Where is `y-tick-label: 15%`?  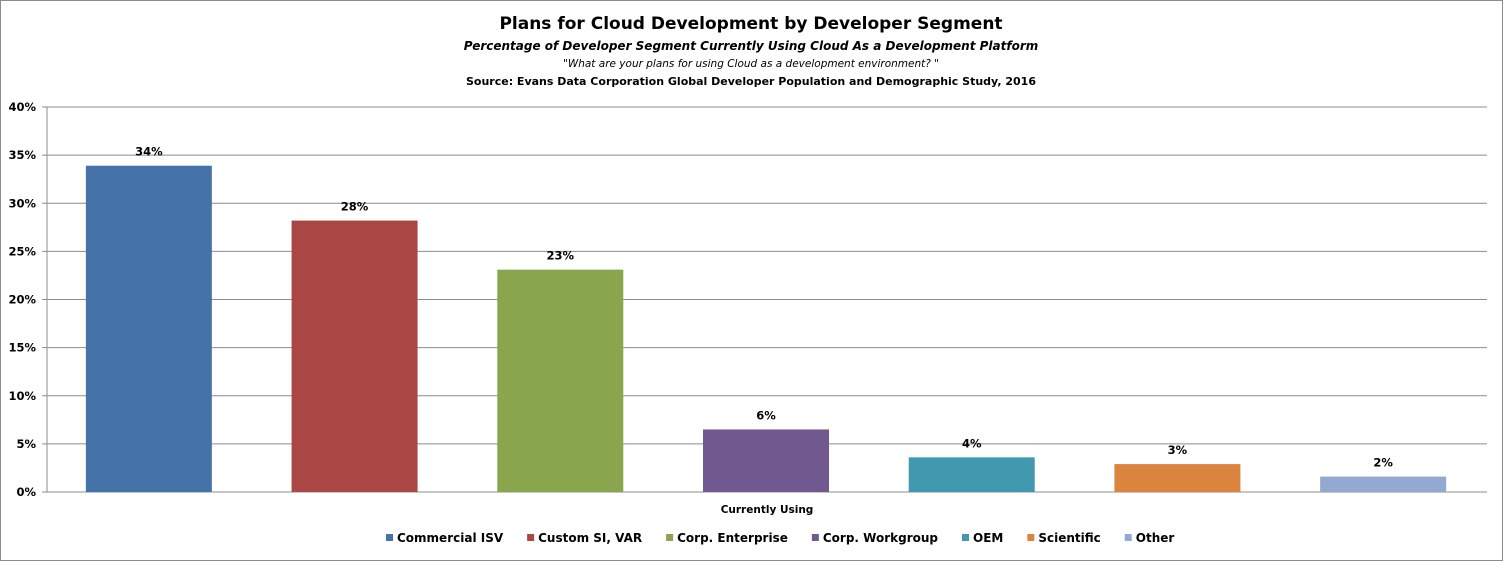
y-tick-label: 15% is located at coordinates (22, 348).